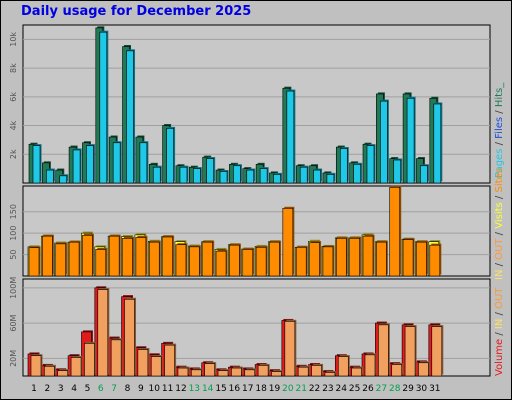 Image resolution: width=512 pixels, height=400 pixels. What do you see at coordinates (47, 389) in the screenshot?
I see `x-tick-label-day-2: 2` at bounding box center [47, 389].